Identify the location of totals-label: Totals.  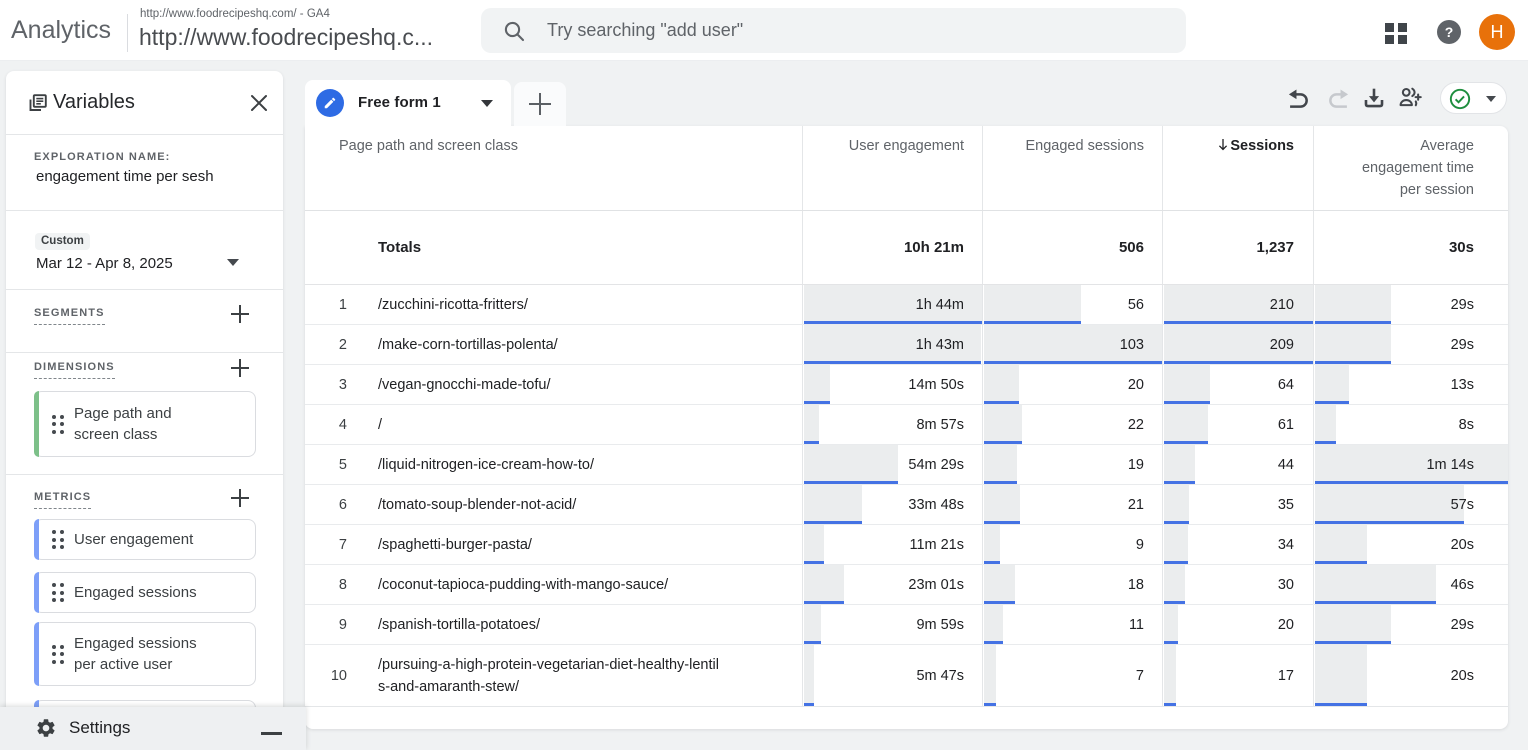
(400, 247).